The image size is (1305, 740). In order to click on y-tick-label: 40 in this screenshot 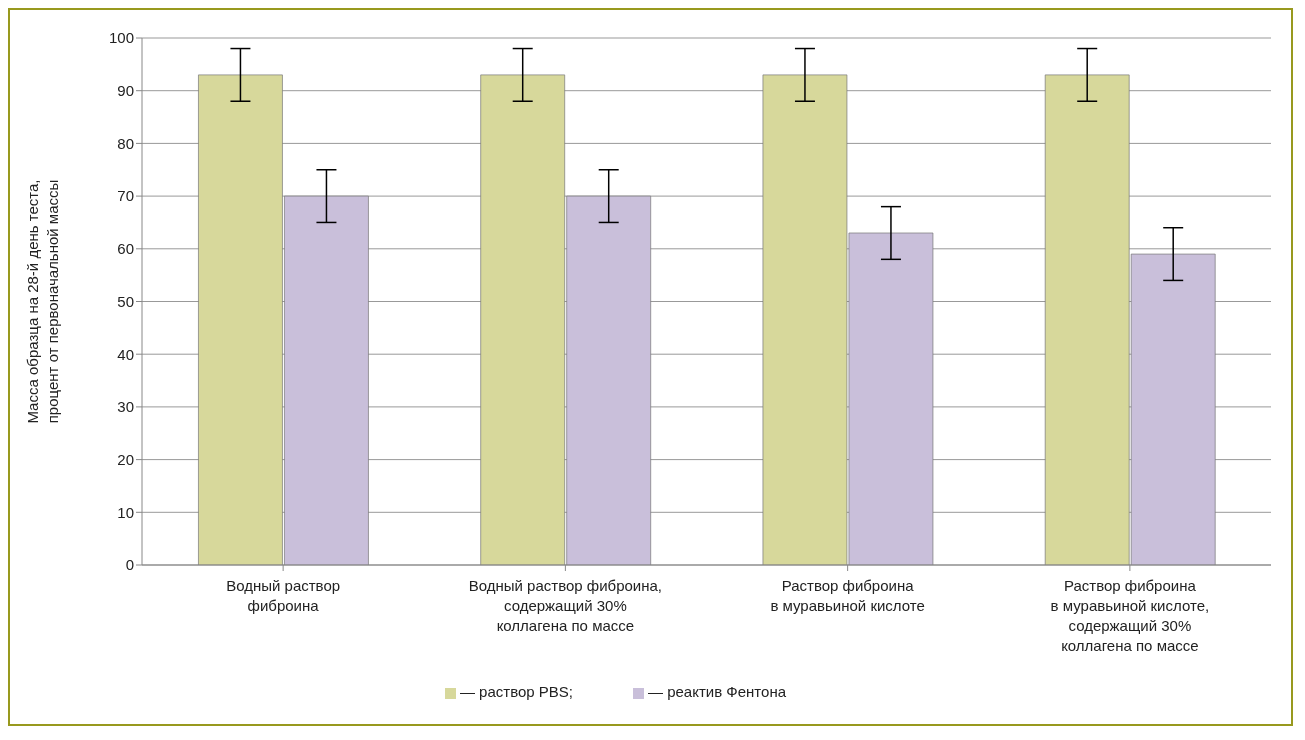, I will do `click(125, 354)`.